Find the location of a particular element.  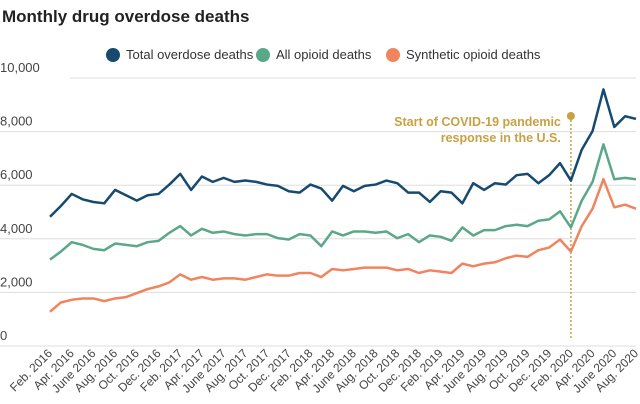

y-tick-label: 6,000 is located at coordinates (16, 174).